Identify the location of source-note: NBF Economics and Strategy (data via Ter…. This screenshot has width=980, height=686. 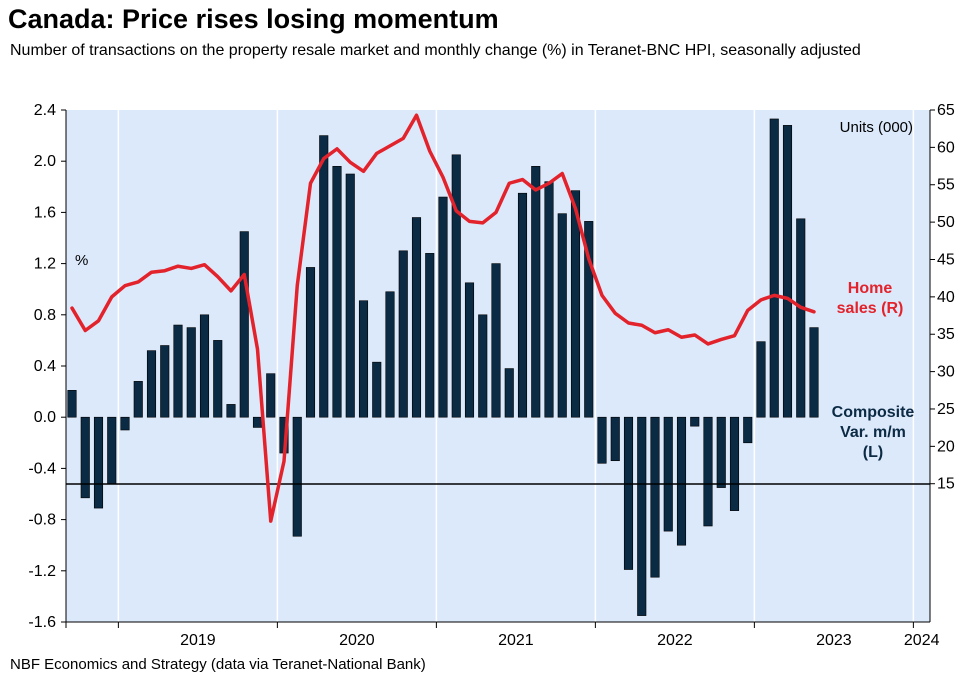
(218, 664).